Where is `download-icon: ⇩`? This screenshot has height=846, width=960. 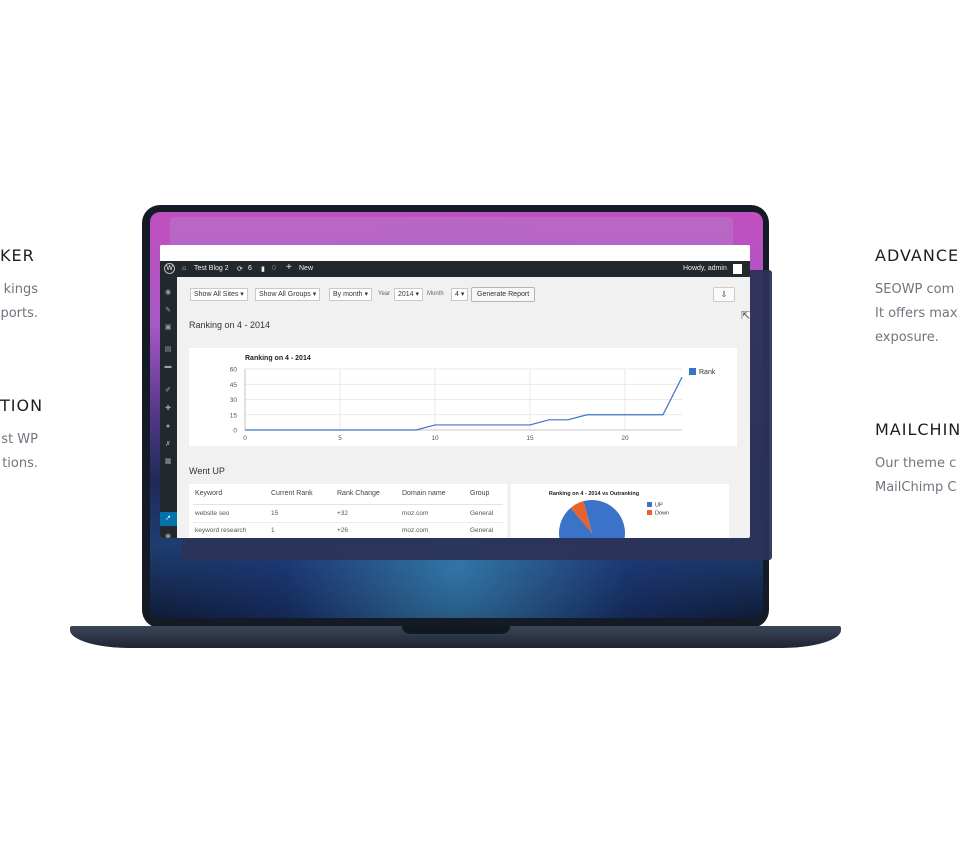
download-icon: ⇩ is located at coordinates (724, 294).